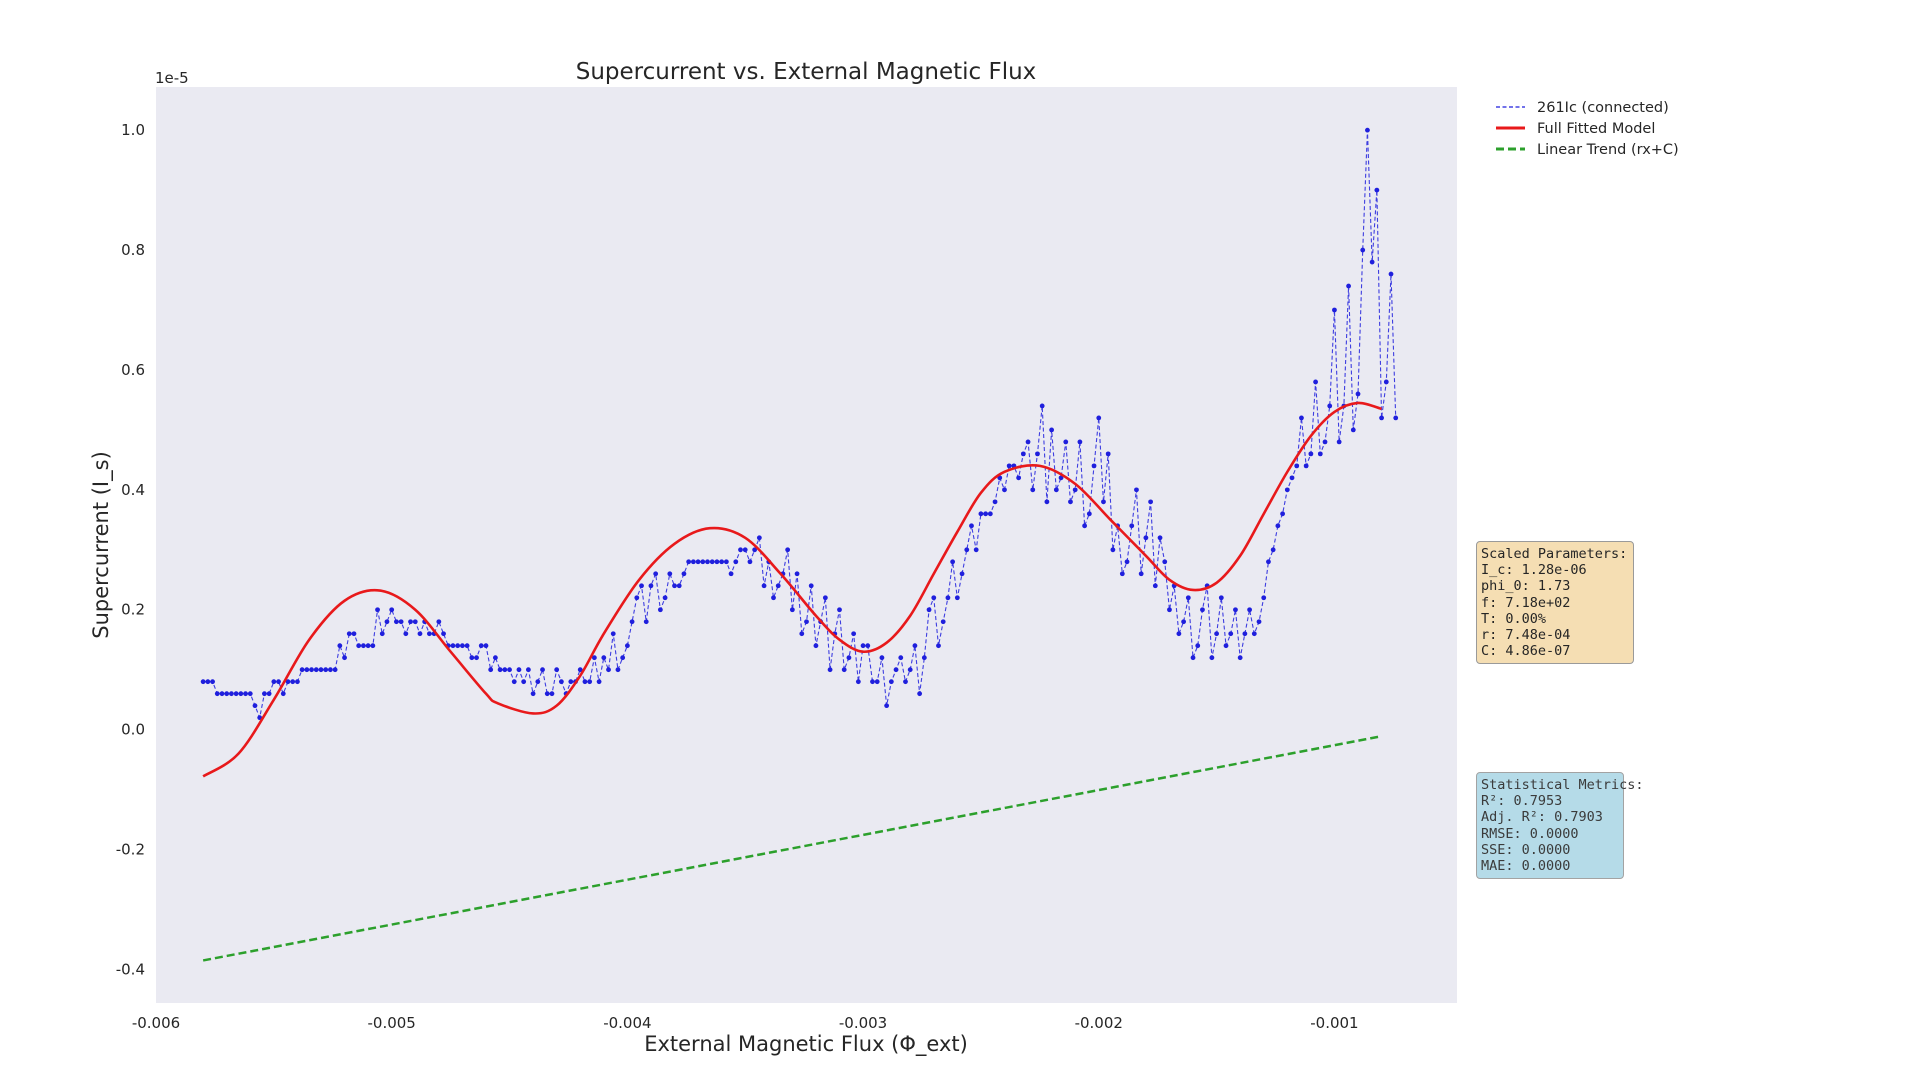  What do you see at coordinates (745, 1023) in the screenshot?
I see `x-axis: -0.006 -0.005 -0.004 -0.003 -0.002 -0.001` at bounding box center [745, 1023].